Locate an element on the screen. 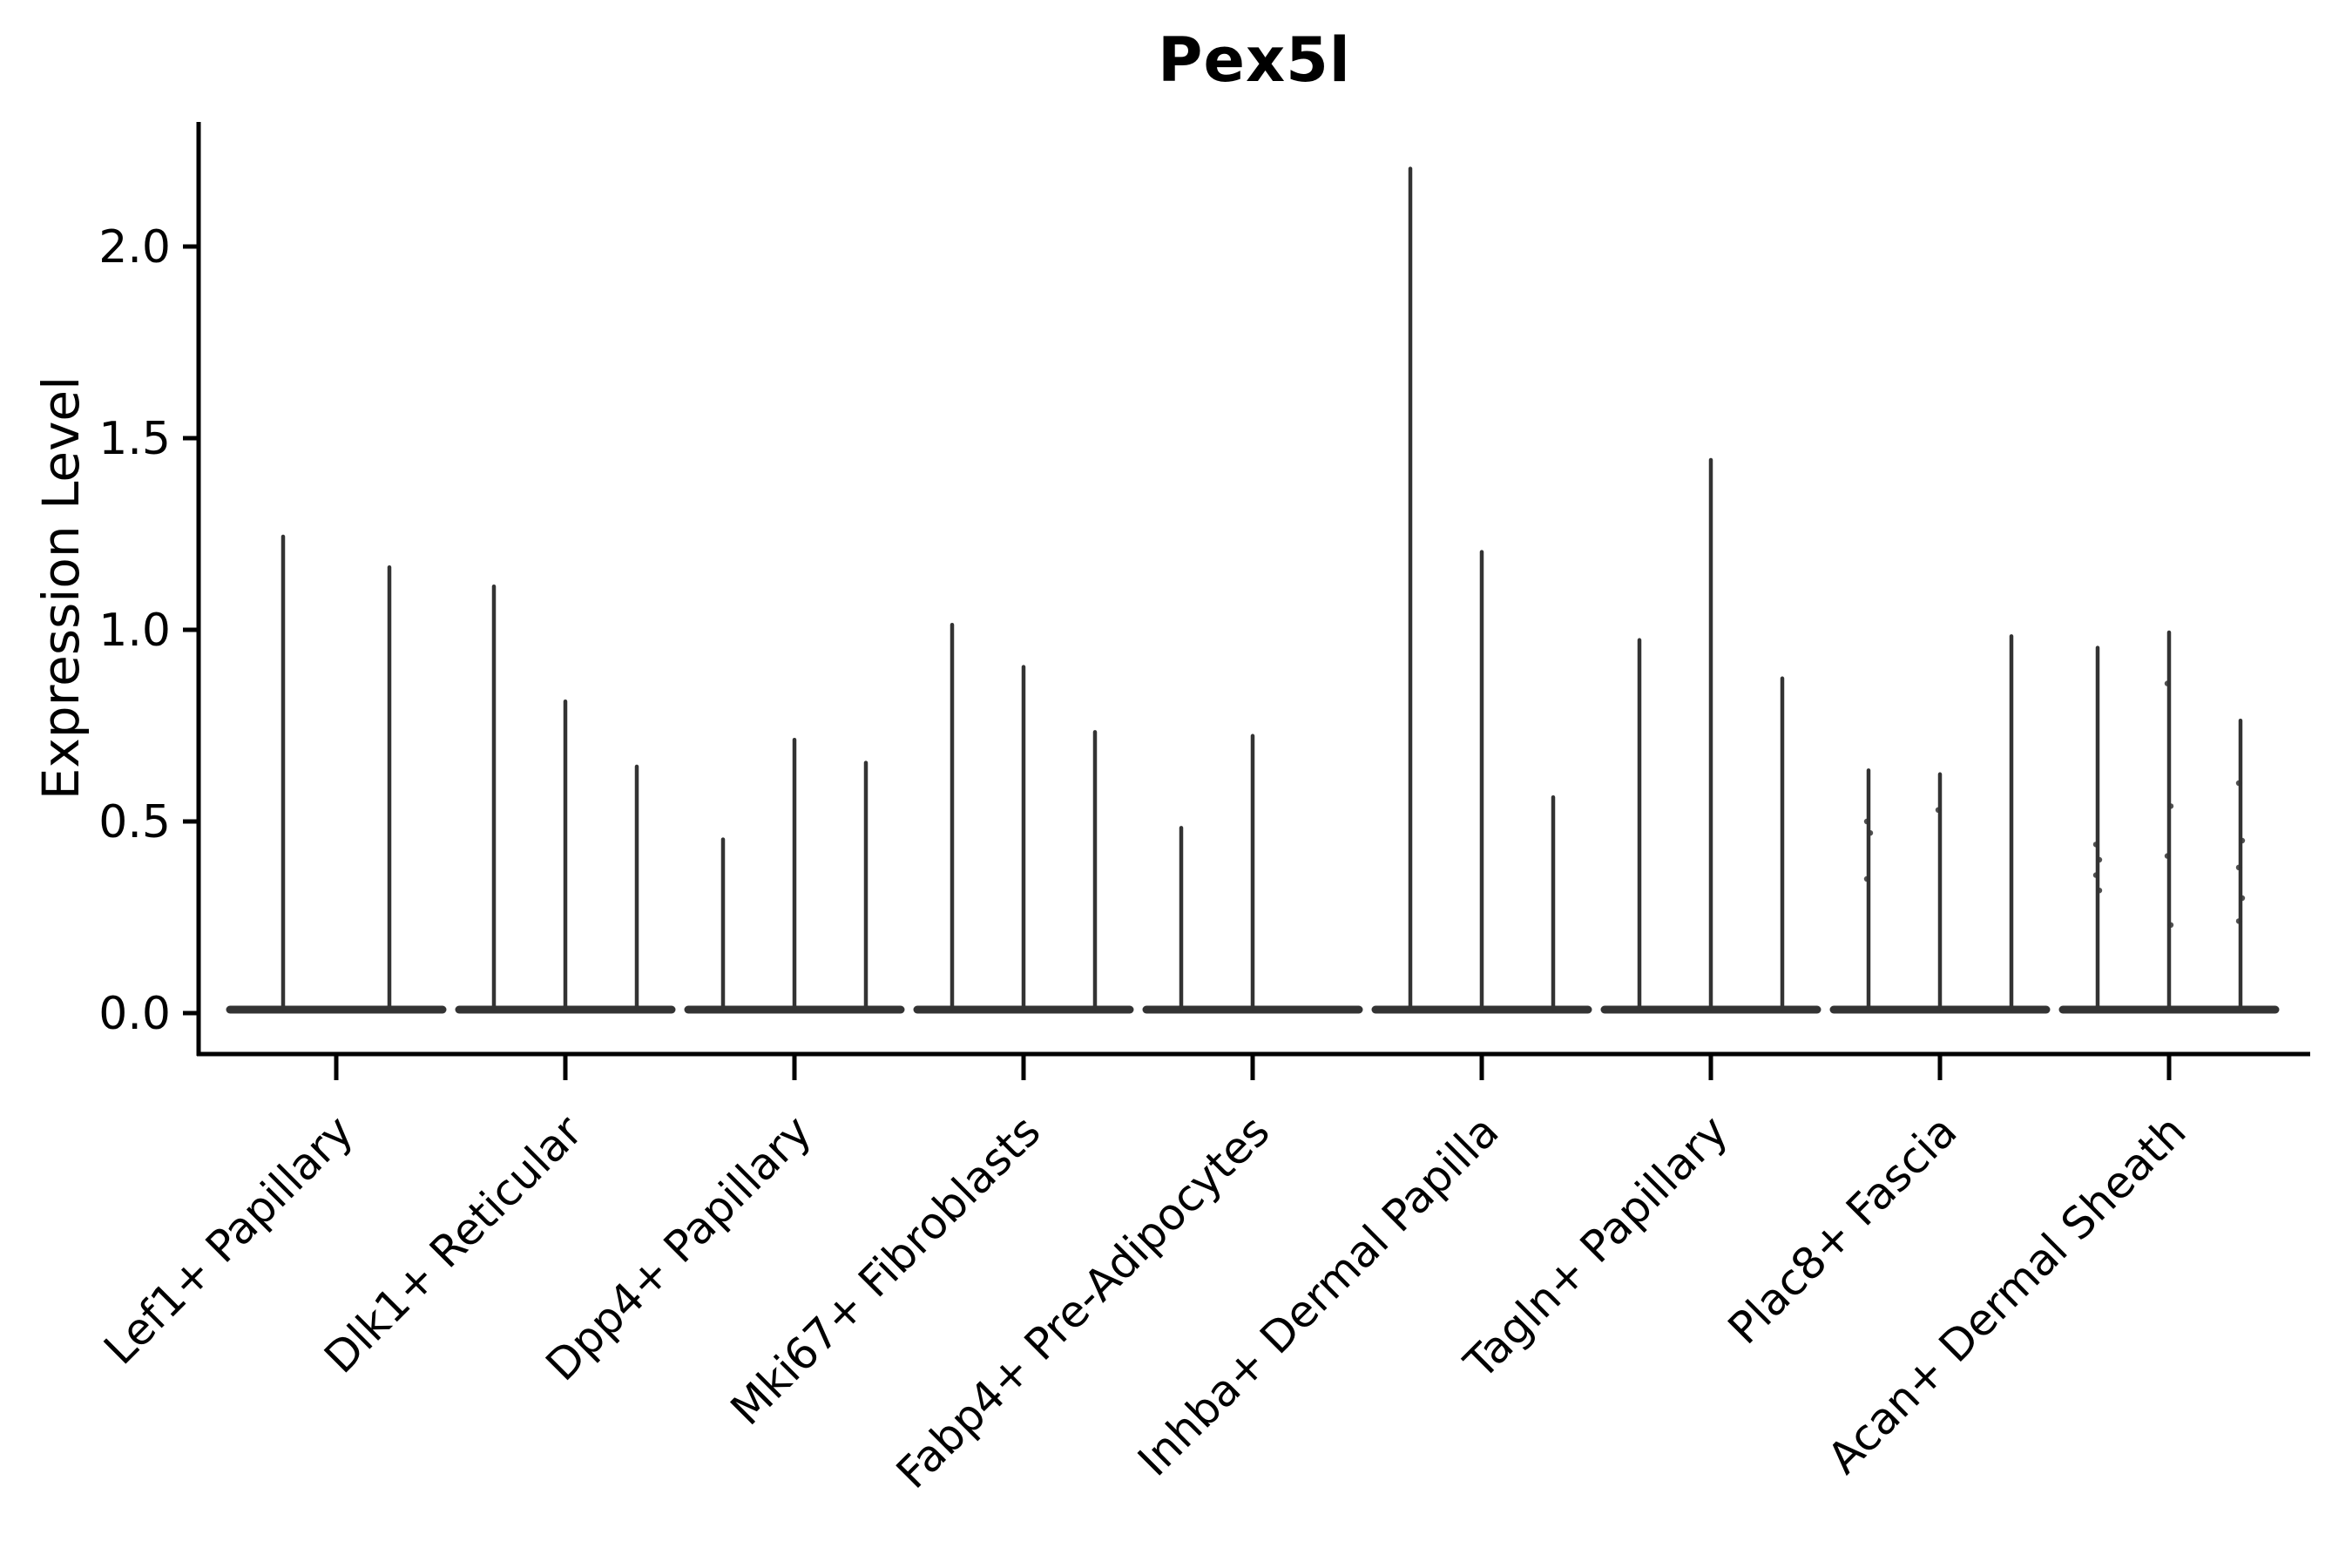 This screenshot has width=2352, height=1568. y-tick-label: 2.0 is located at coordinates (134, 247).